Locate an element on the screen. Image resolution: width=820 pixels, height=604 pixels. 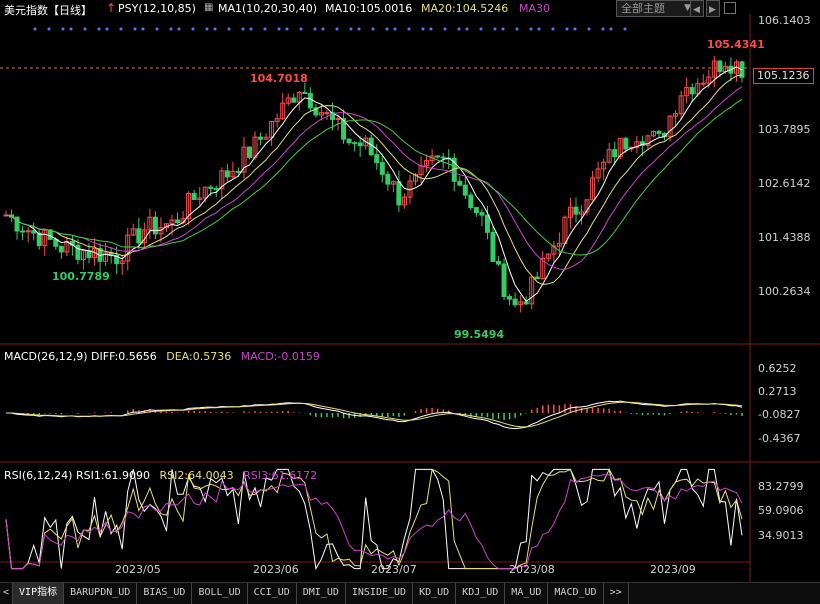
tab-barupdn: BARUPDN_UD is located at coordinates (101, 593).